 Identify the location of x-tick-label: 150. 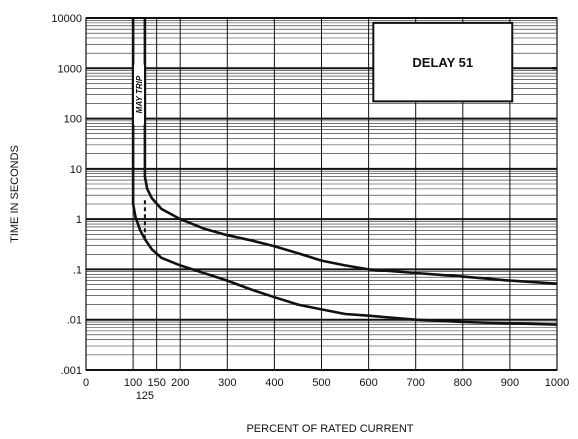
(156, 383).